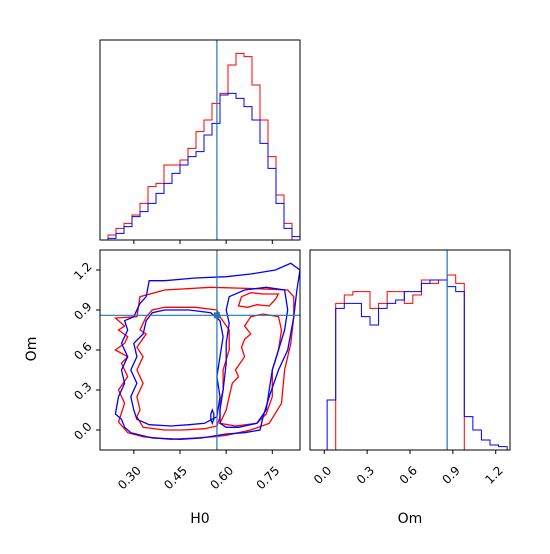 This screenshot has height=554, width=550. Describe the element at coordinates (175, 477) in the screenshot. I see `x-tick-label-H0-1: 0.45` at that location.